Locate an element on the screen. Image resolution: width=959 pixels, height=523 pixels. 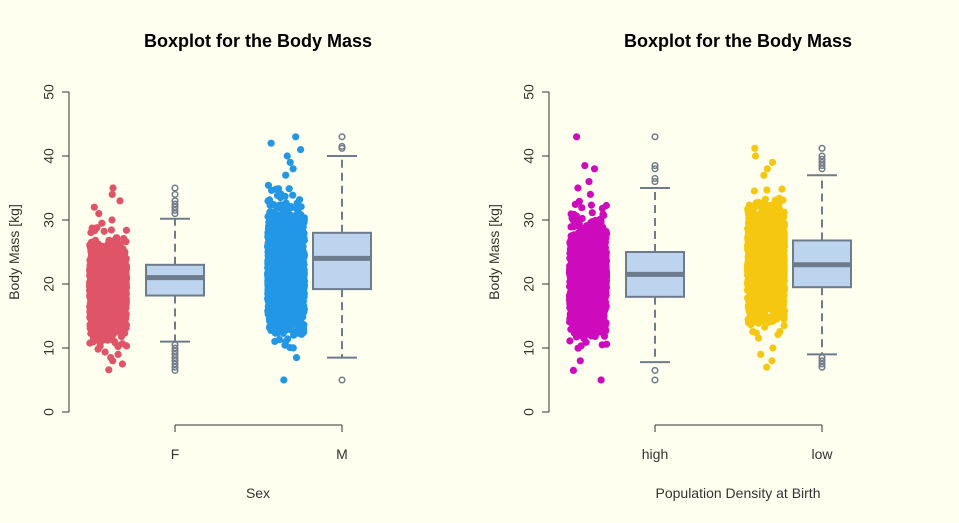
y-tick-label: 30 is located at coordinates (49, 220).